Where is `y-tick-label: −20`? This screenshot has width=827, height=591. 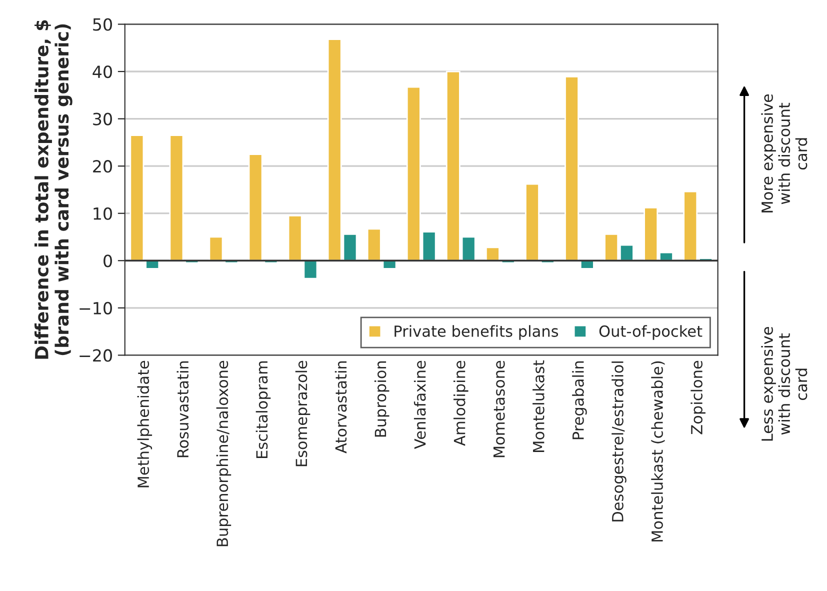
y-tick-label: −20 is located at coordinates (96, 355).